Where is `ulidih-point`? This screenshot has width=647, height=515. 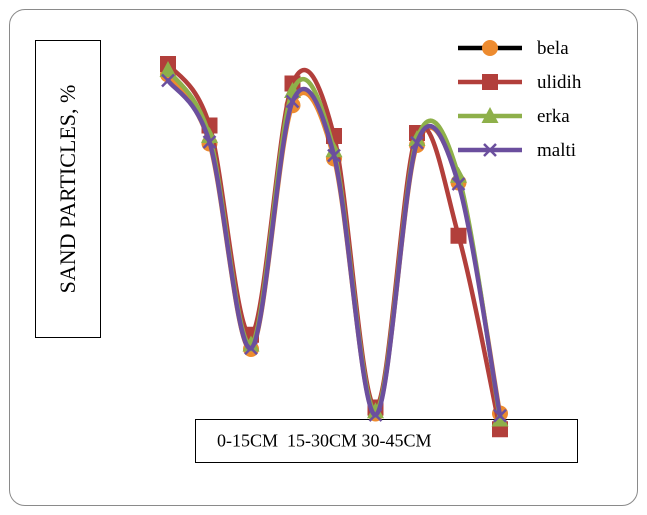
ulidih-point is located at coordinates (458, 235).